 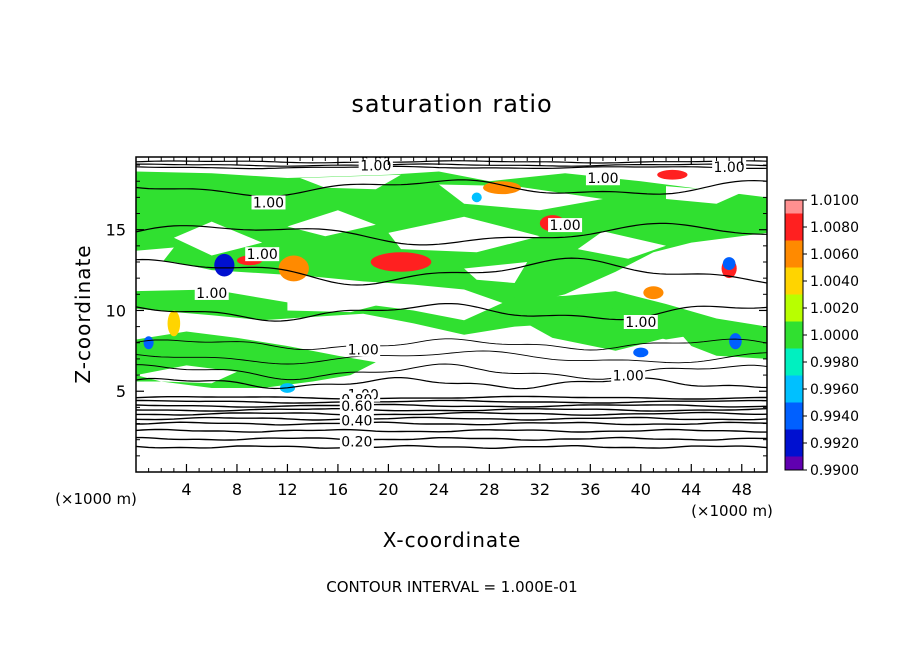 What do you see at coordinates (121, 391) in the screenshot?
I see `y-tick-label: 5` at bounding box center [121, 391].